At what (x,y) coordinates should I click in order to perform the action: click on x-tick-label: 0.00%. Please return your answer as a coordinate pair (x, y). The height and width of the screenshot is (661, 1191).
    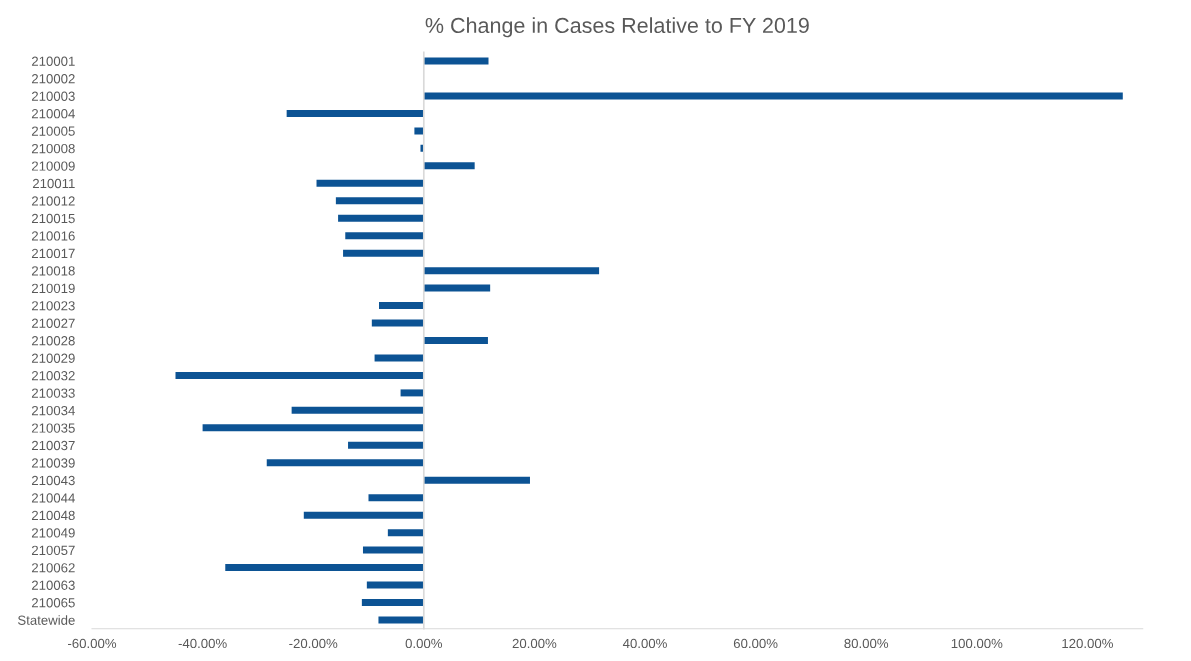
    Looking at the image, I should click on (424, 643).